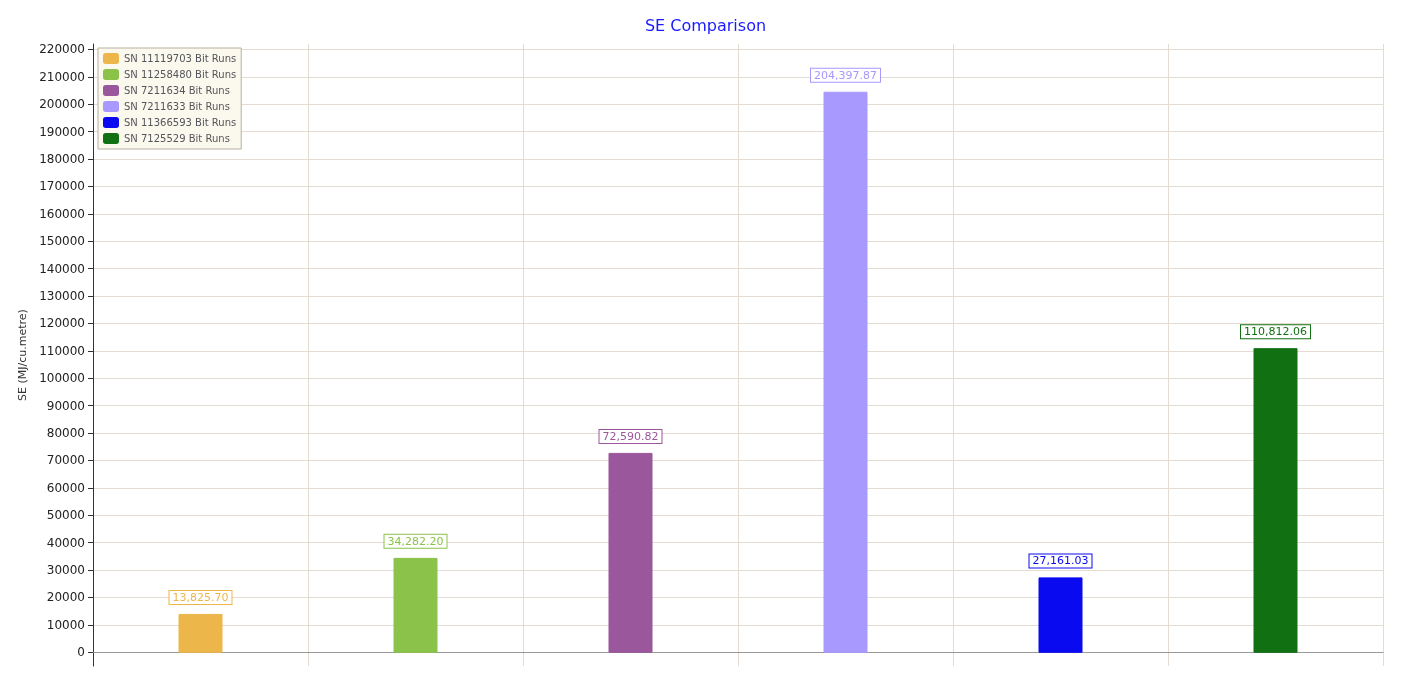  What do you see at coordinates (180, 58) in the screenshot?
I see `legend-label: SN 11119703 Bit Runs` at bounding box center [180, 58].